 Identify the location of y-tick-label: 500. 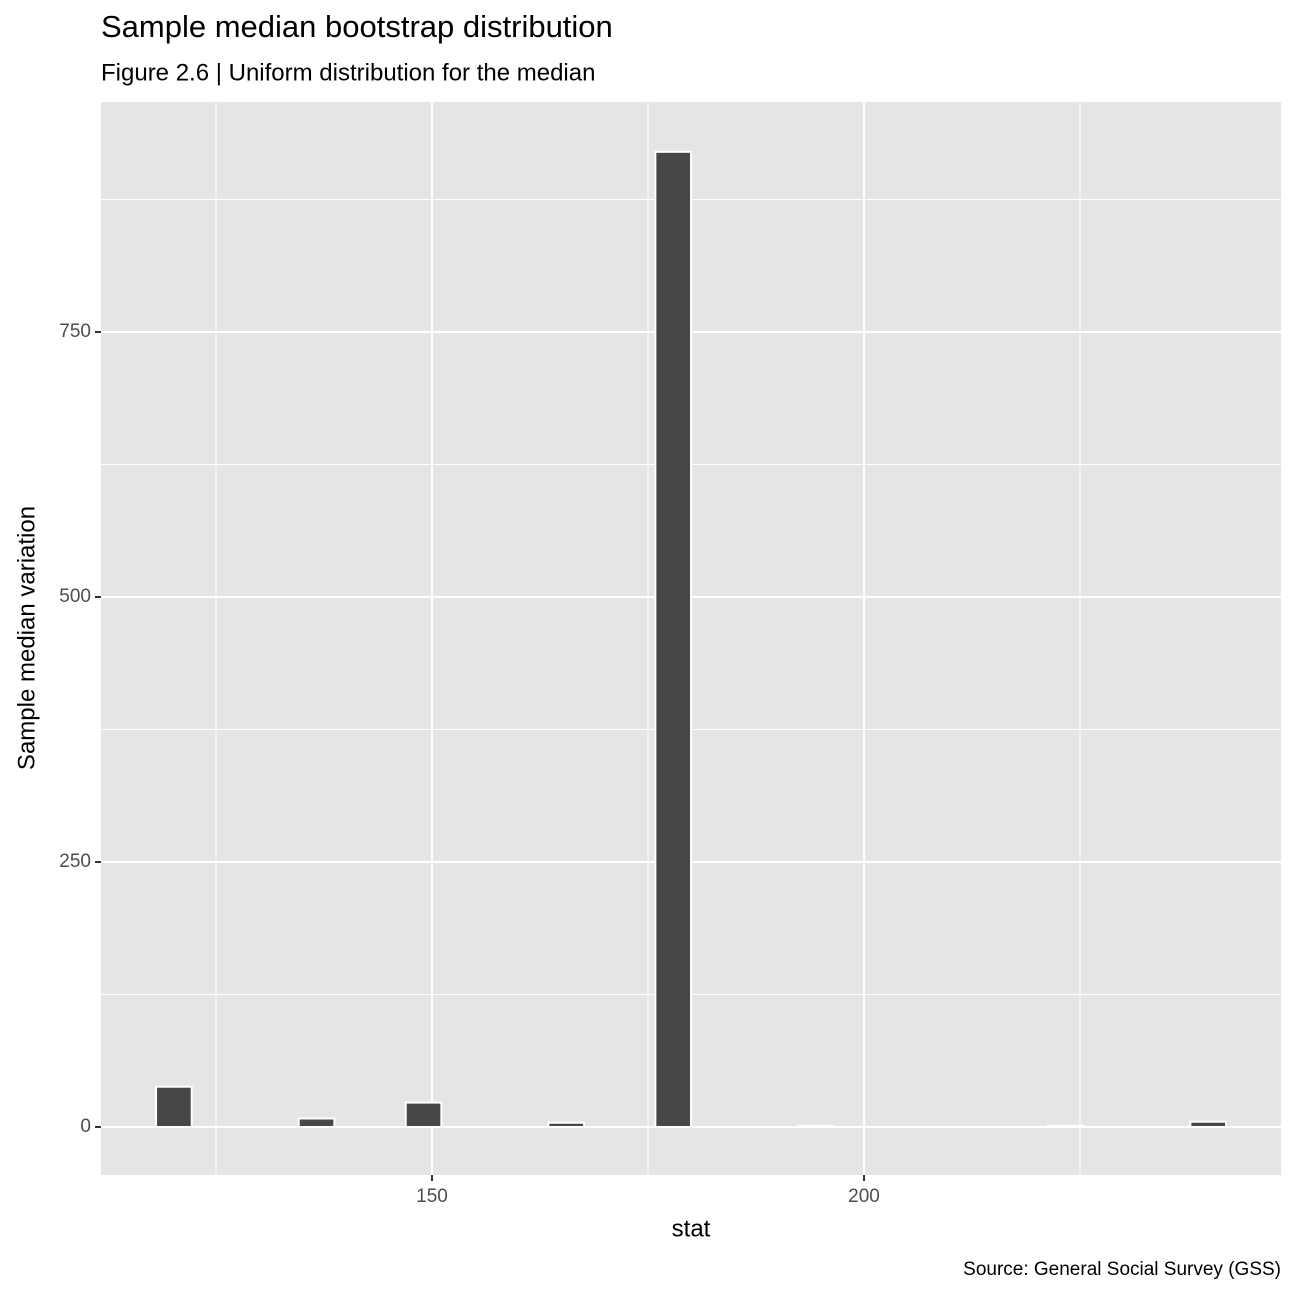
(75, 596).